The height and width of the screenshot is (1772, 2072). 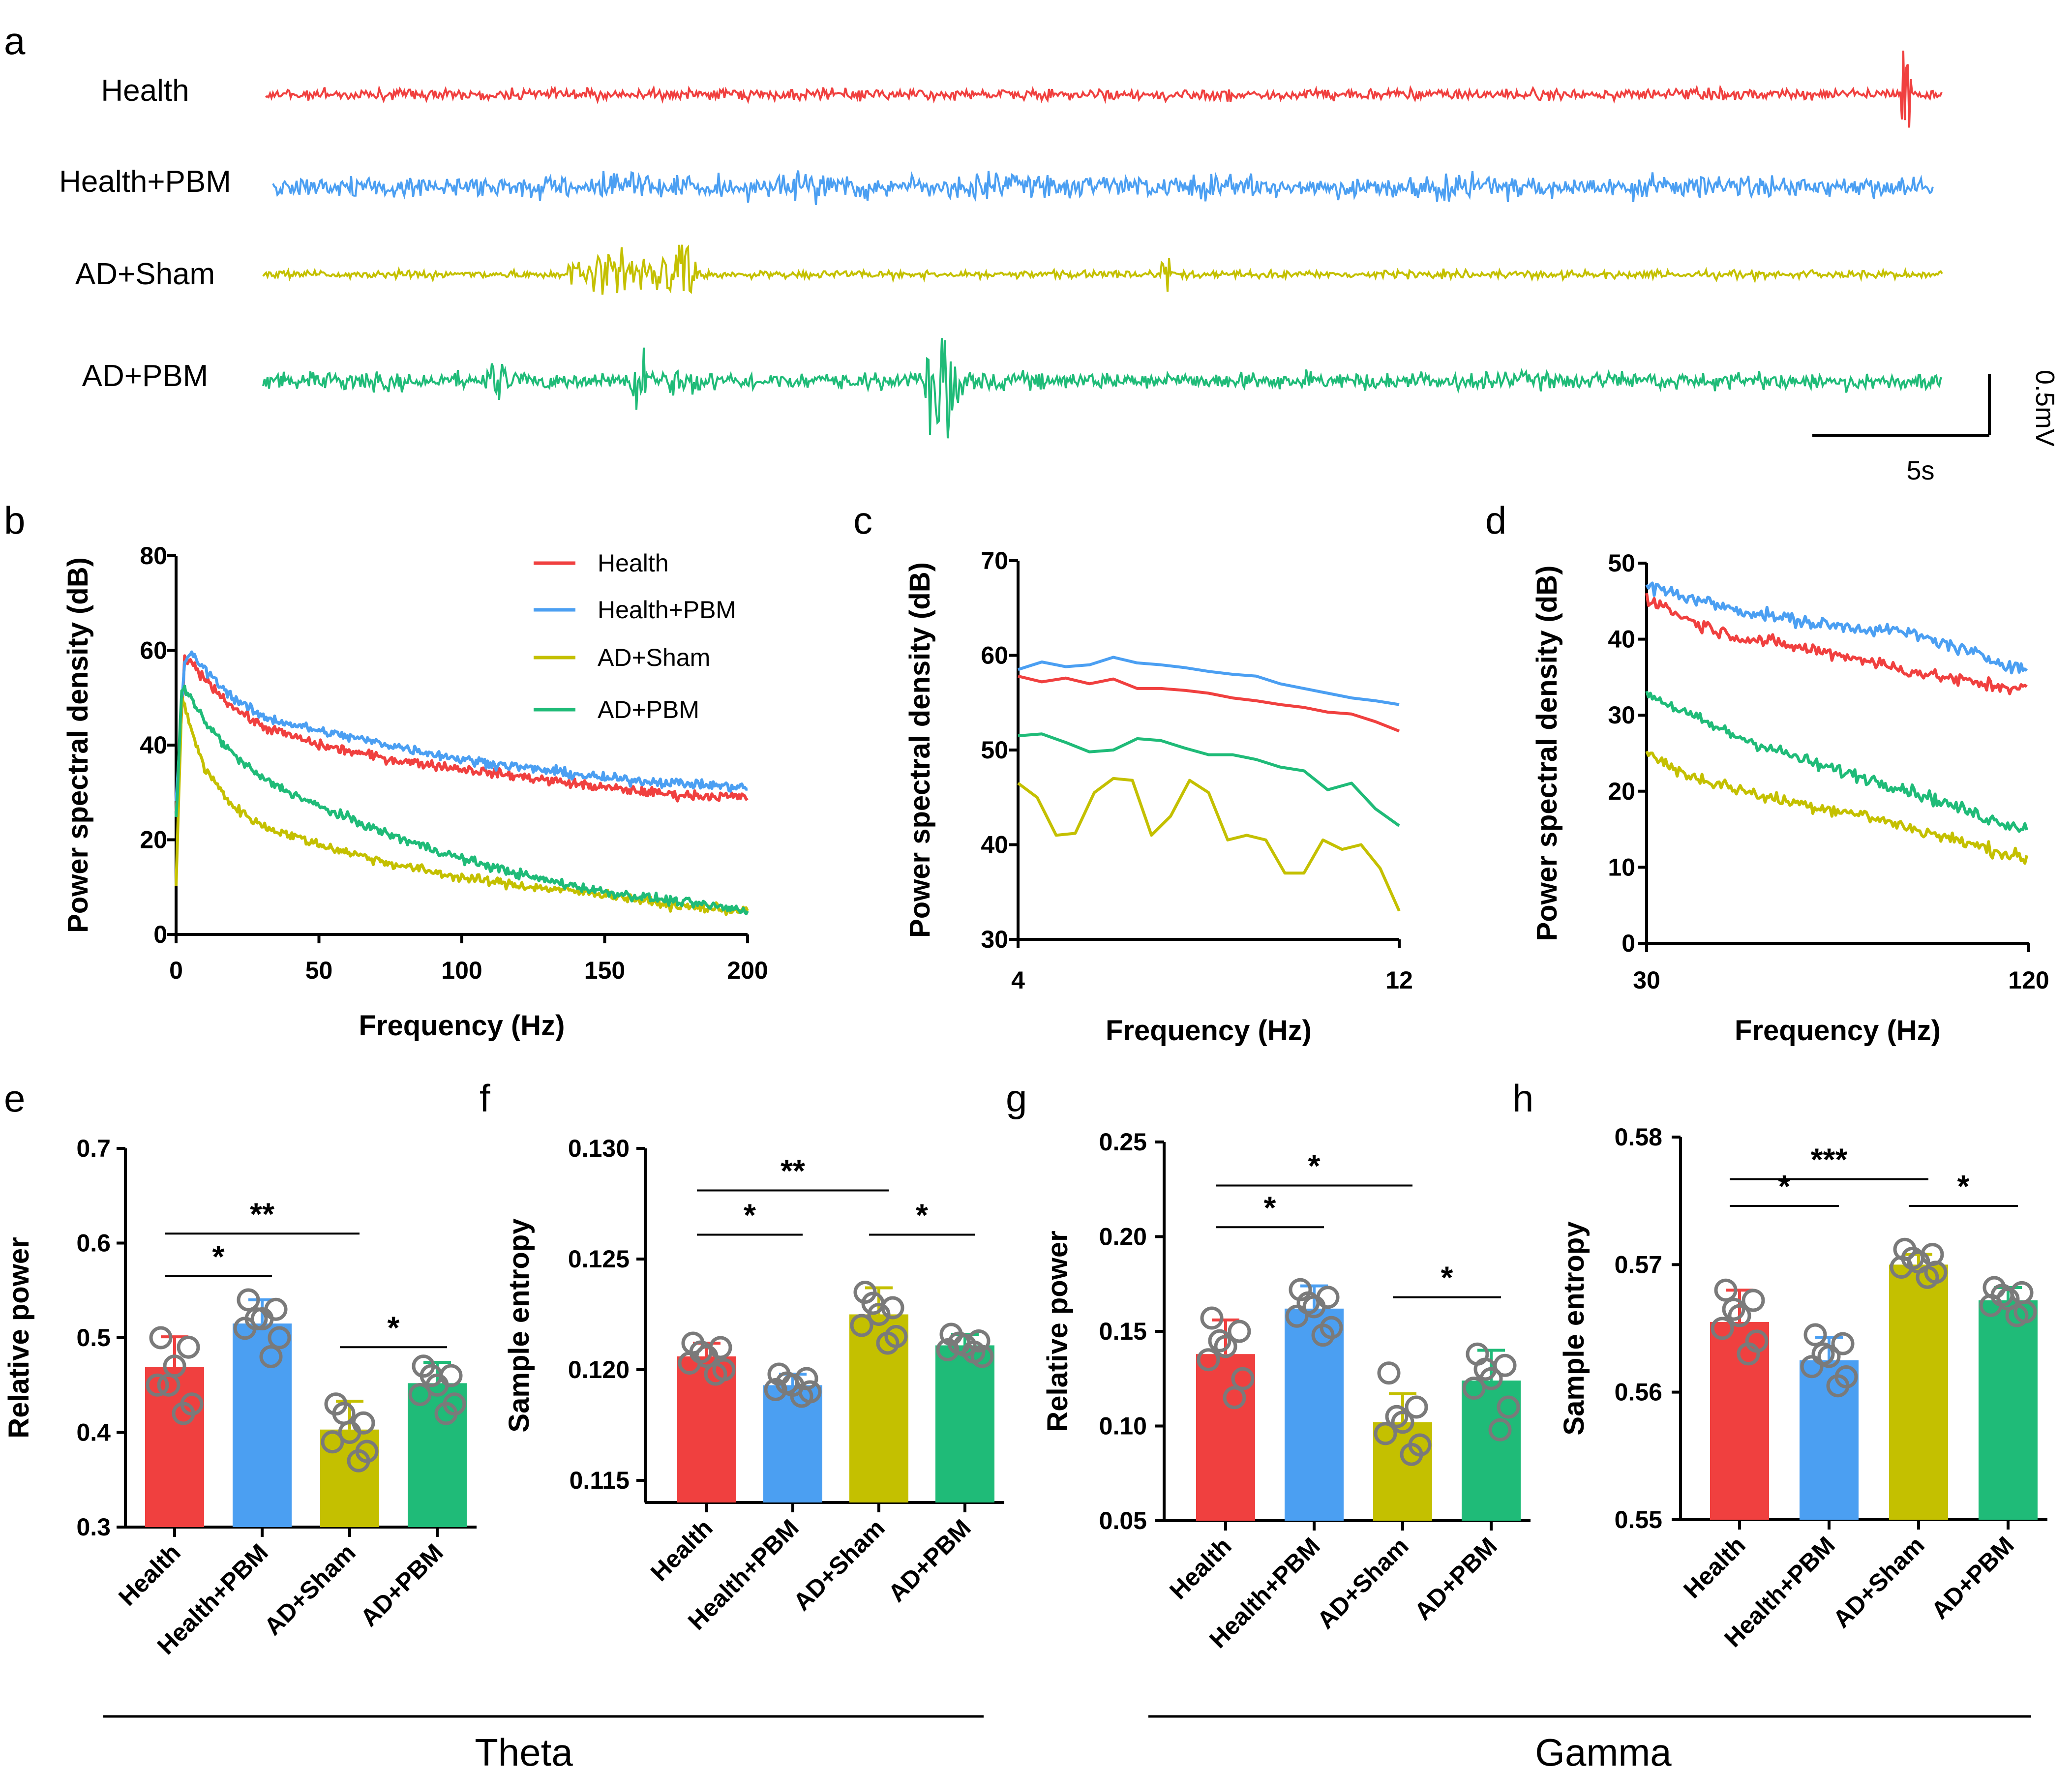 What do you see at coordinates (1123, 1237) in the screenshot?
I see `y-tick-label-g: 0.20` at bounding box center [1123, 1237].